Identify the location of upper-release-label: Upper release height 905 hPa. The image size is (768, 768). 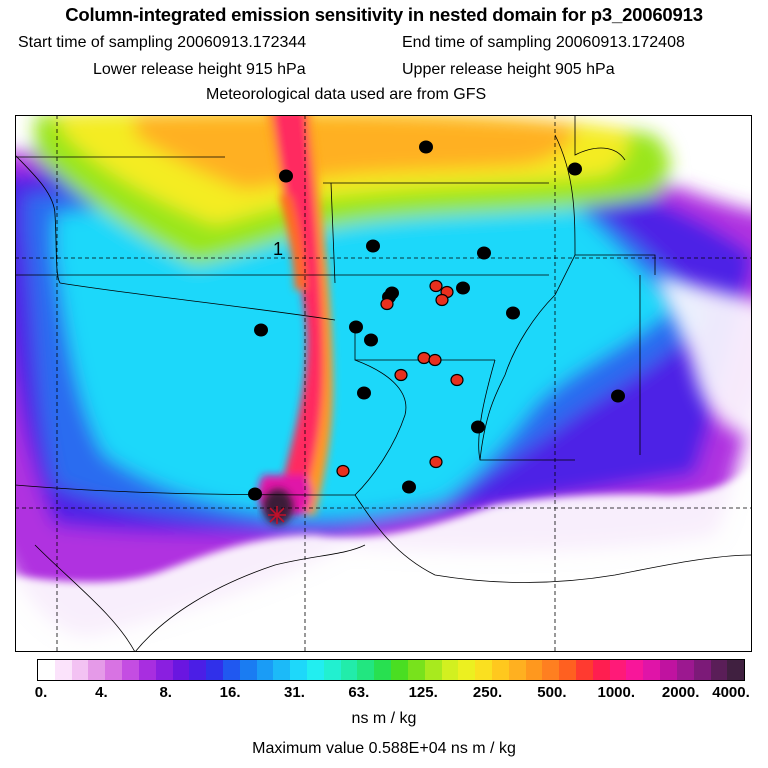
(508, 69).